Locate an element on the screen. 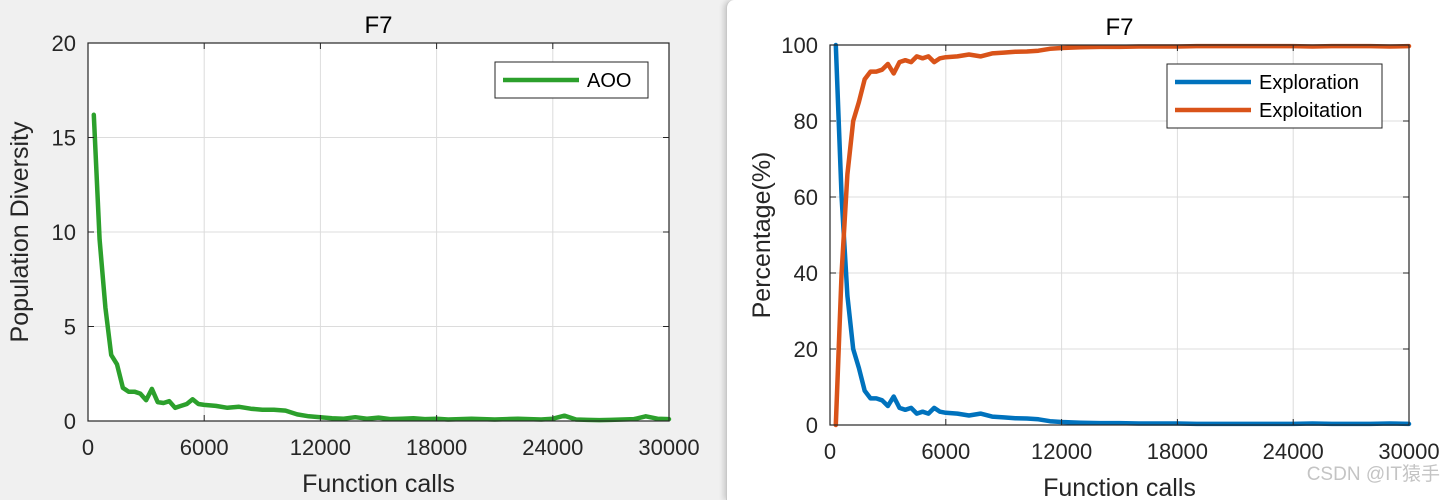  y-tick-label: 5 is located at coordinates (70, 327).